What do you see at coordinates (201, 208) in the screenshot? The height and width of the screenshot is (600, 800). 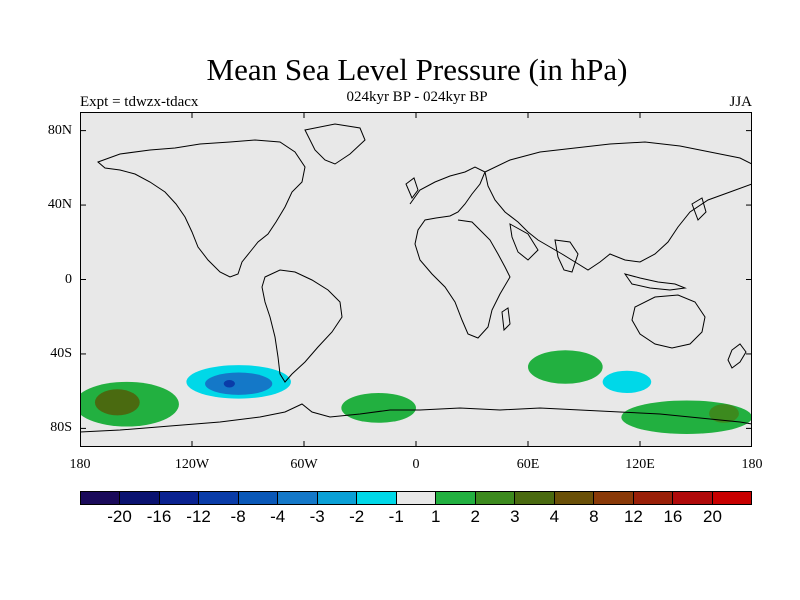 I see `coast-north-america` at bounding box center [201, 208].